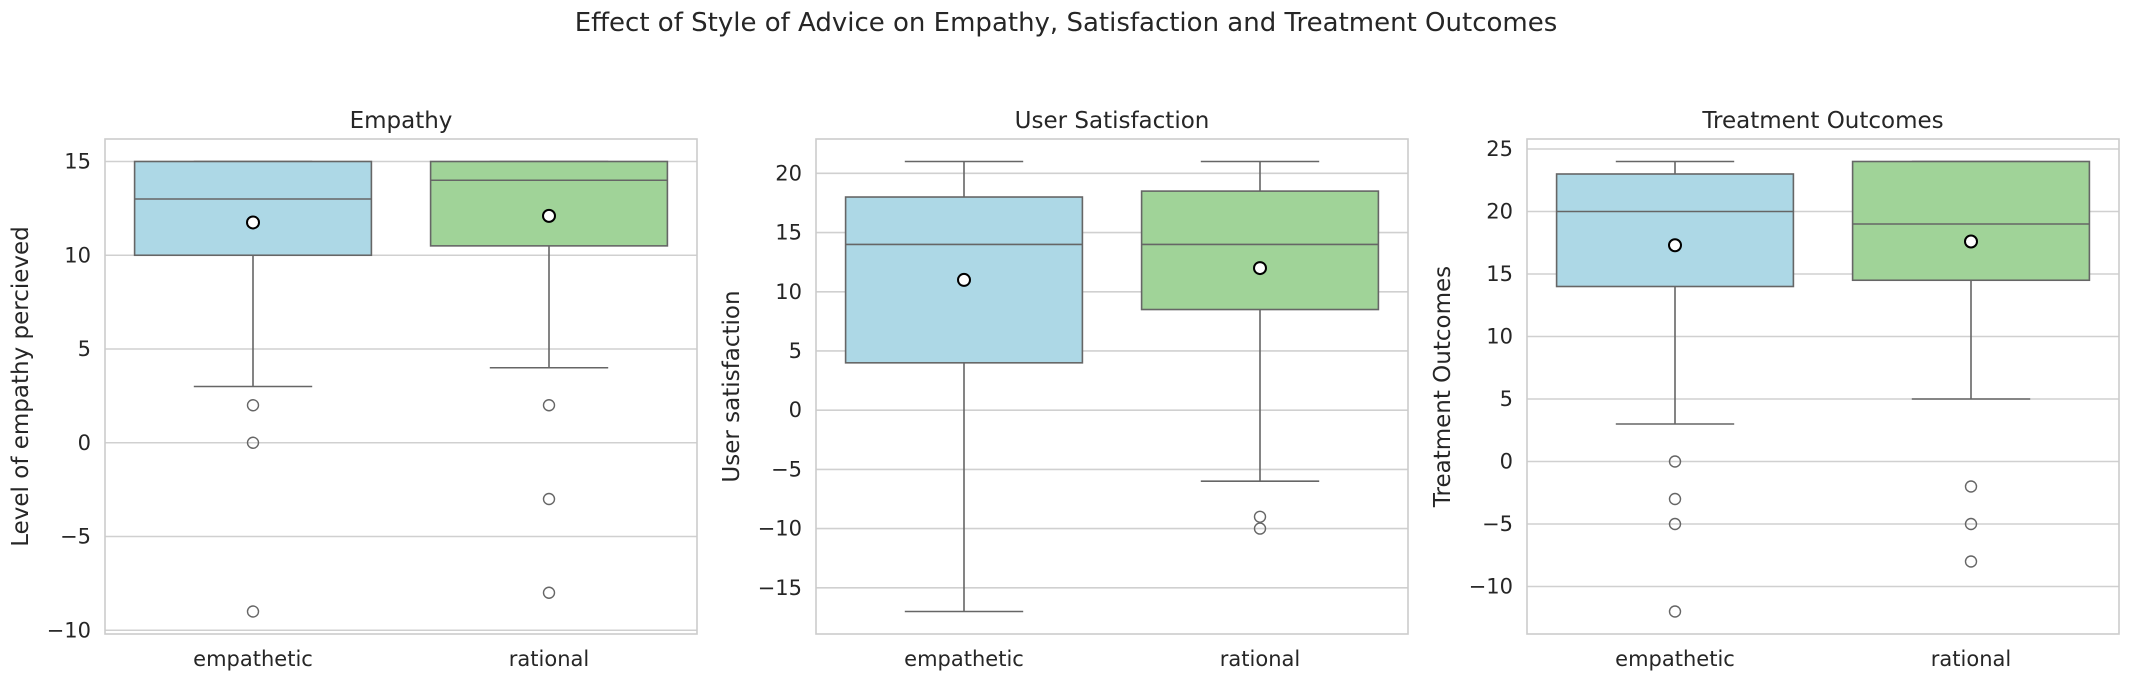 This screenshot has height=682, width=2132. I want to click on y-axis-label: Level of empathy percieved, so click(21, 386).